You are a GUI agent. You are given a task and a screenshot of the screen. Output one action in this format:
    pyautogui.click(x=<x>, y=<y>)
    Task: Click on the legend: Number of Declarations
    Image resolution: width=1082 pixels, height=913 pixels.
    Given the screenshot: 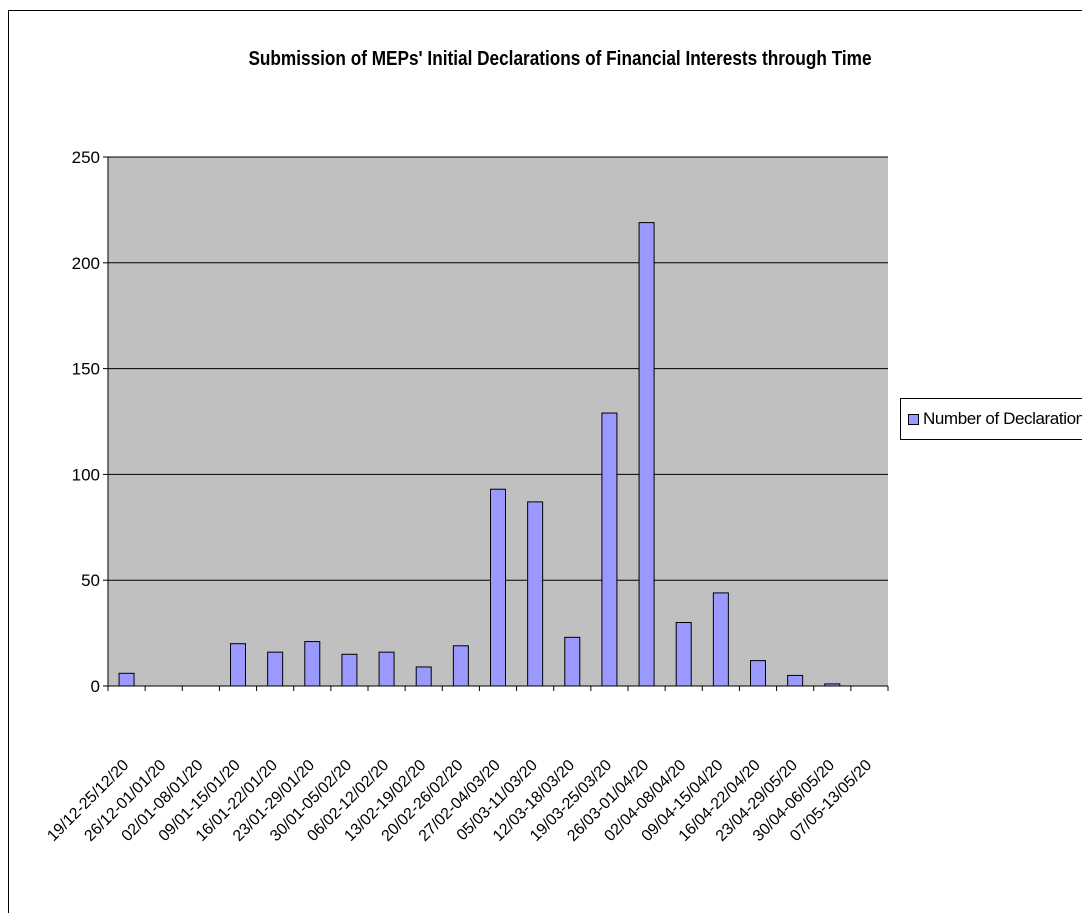 What is the action you would take?
    pyautogui.click(x=991, y=419)
    